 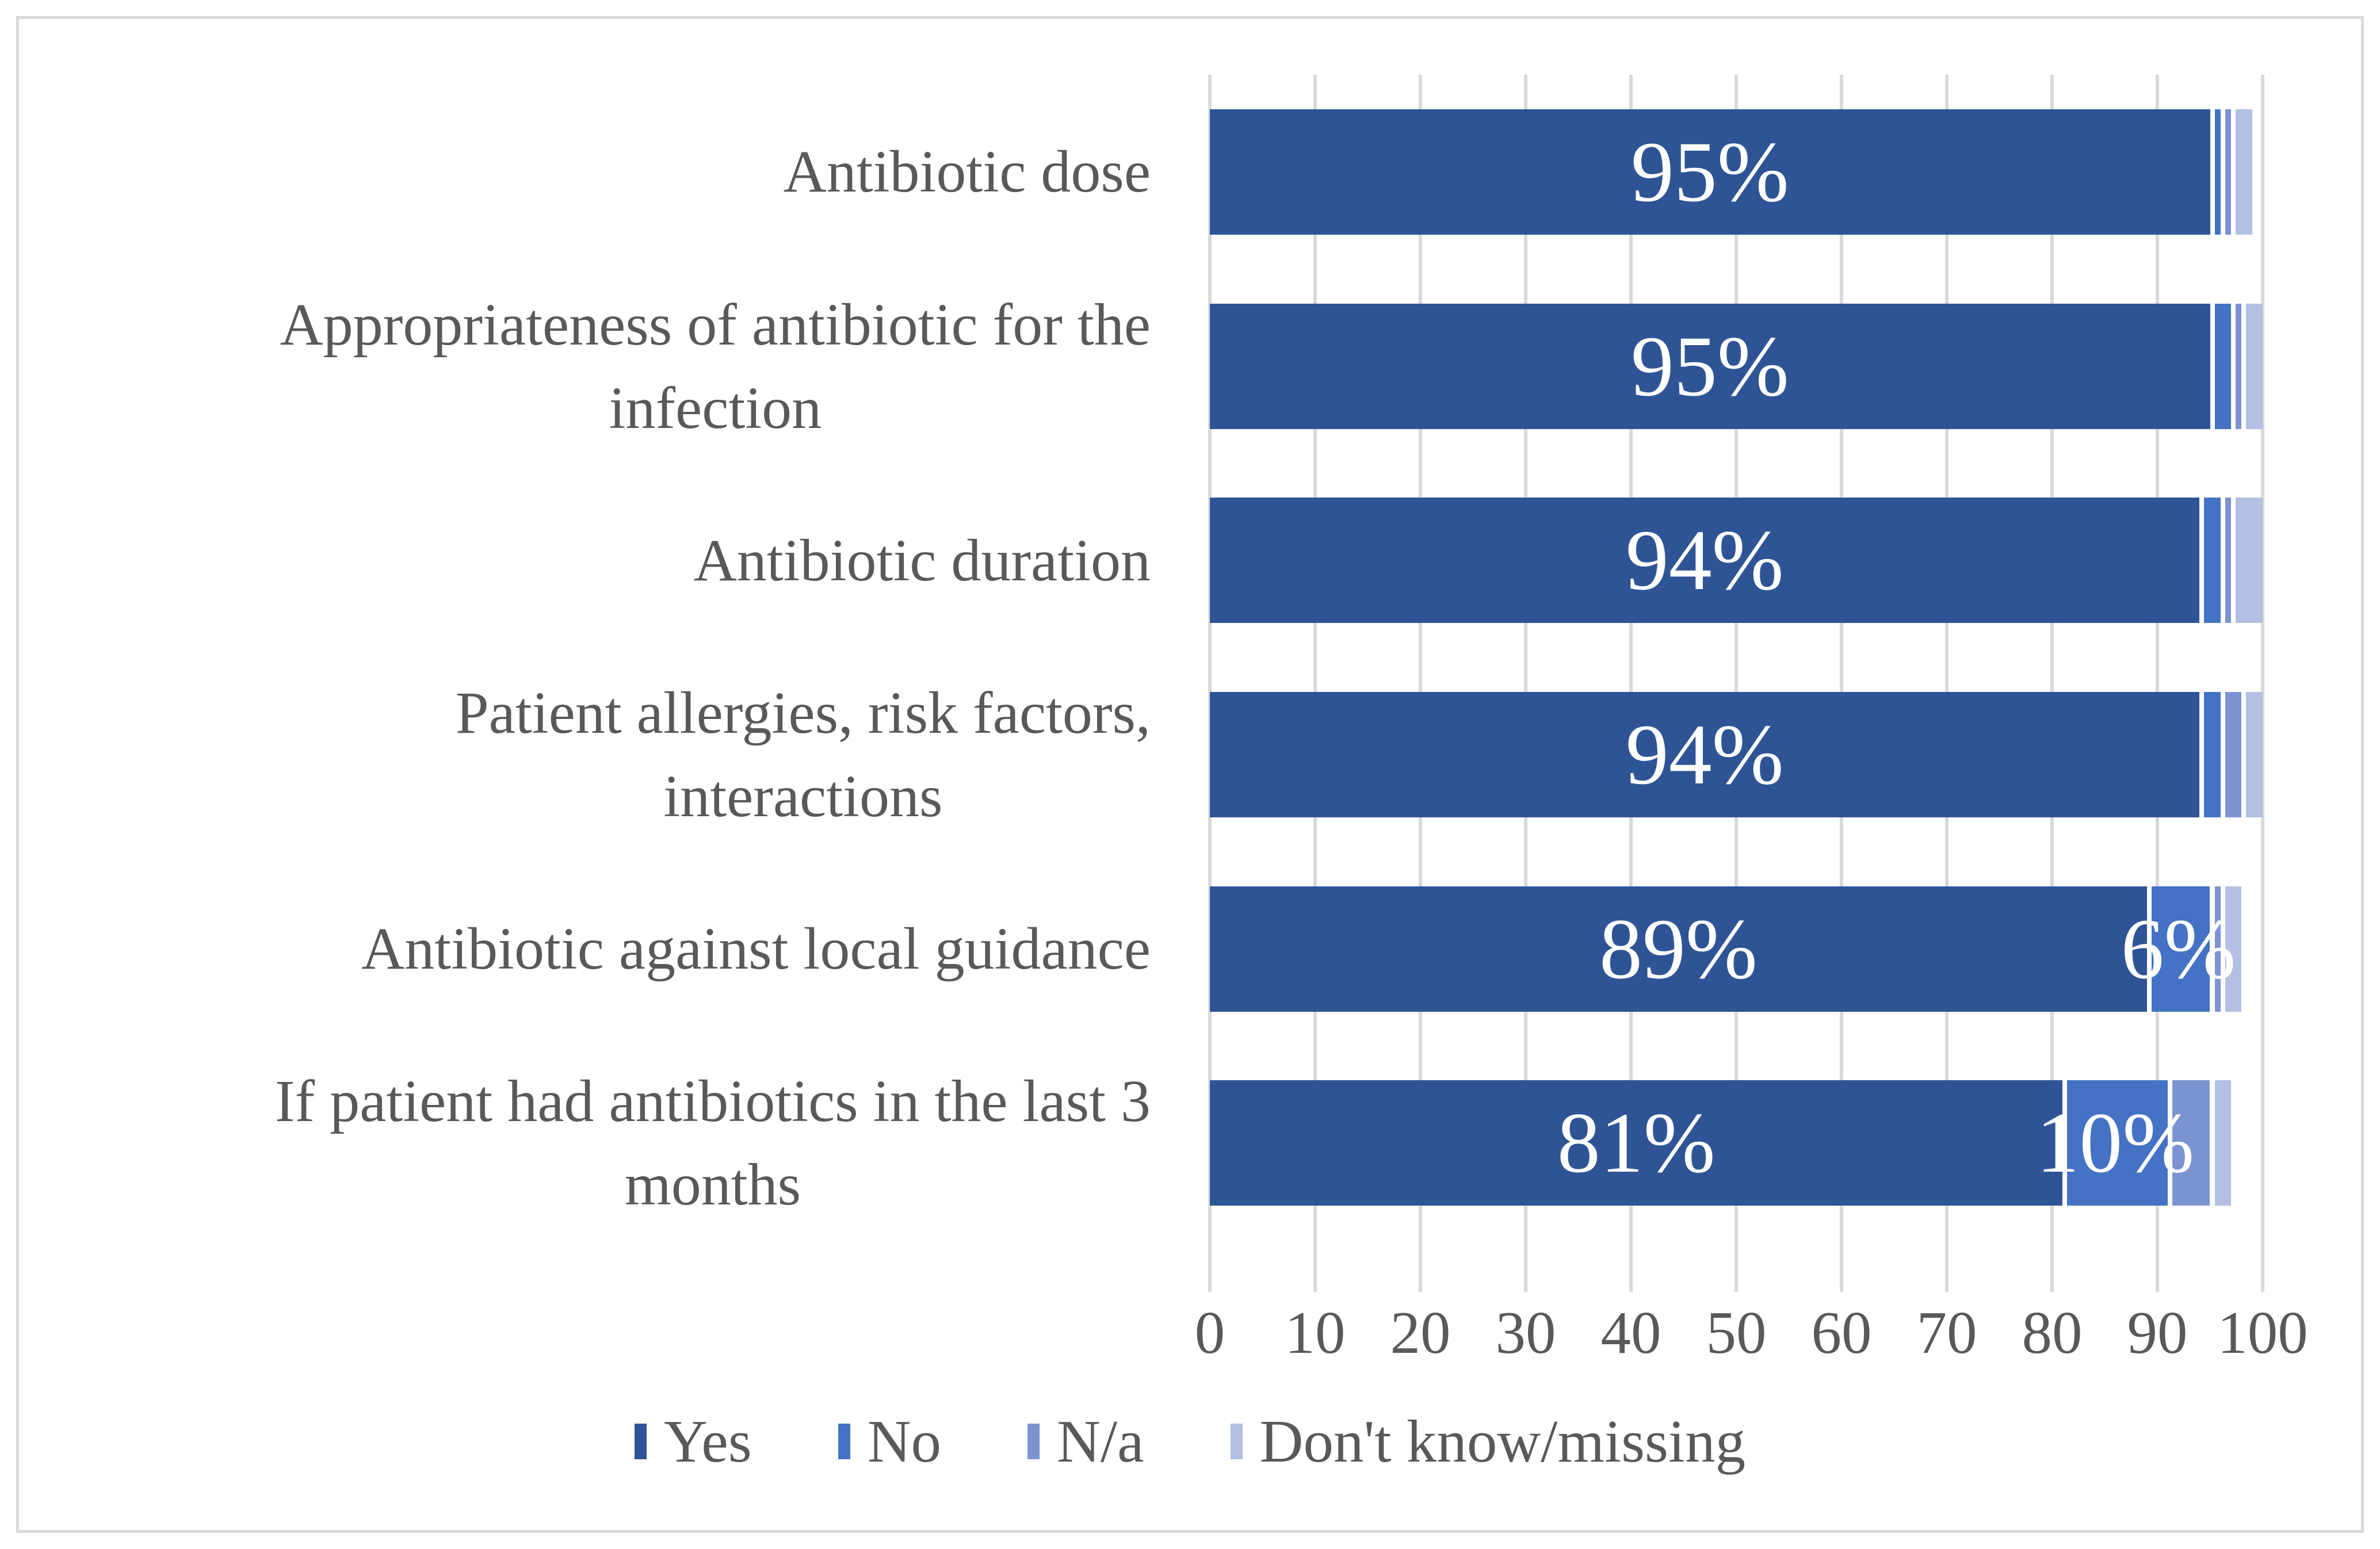 What do you see at coordinates (1946, 1332) in the screenshot?
I see `x-tick-label-70: 70` at bounding box center [1946, 1332].